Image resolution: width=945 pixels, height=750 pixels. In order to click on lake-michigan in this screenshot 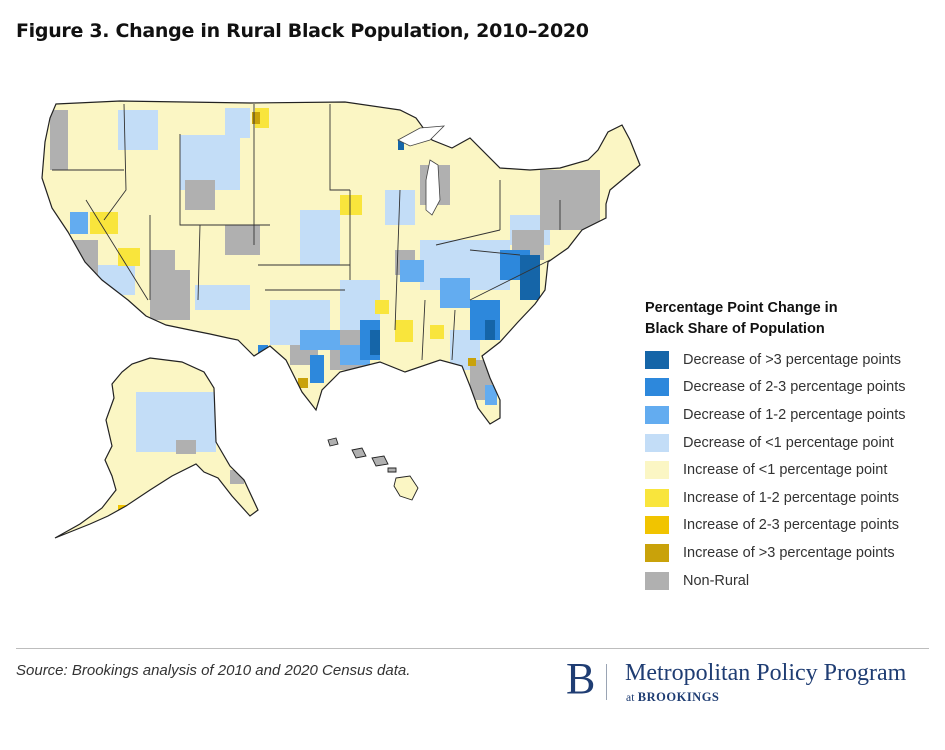, I will do `click(433, 187)`.